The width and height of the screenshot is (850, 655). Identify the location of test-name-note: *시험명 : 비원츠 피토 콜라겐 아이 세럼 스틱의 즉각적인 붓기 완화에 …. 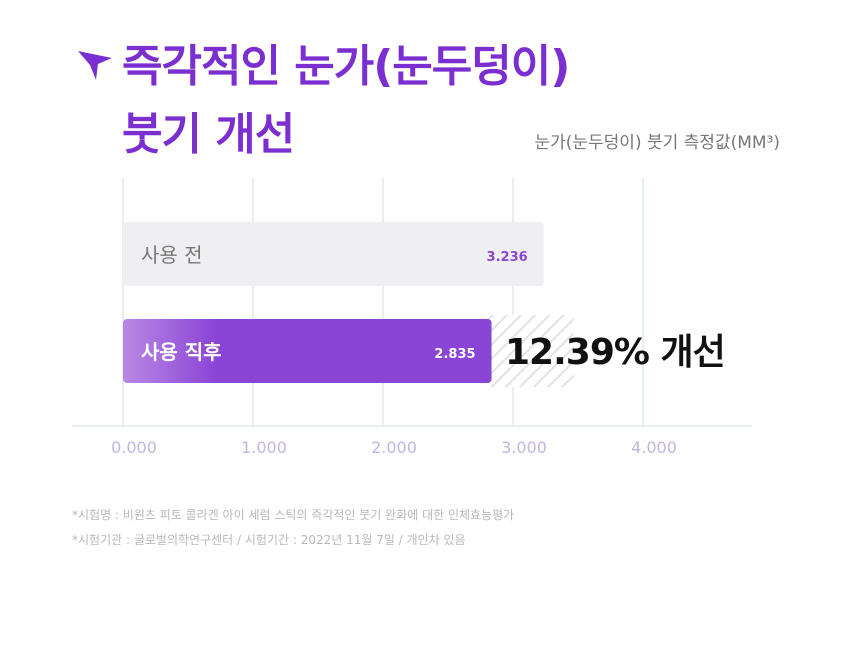
(293, 515).